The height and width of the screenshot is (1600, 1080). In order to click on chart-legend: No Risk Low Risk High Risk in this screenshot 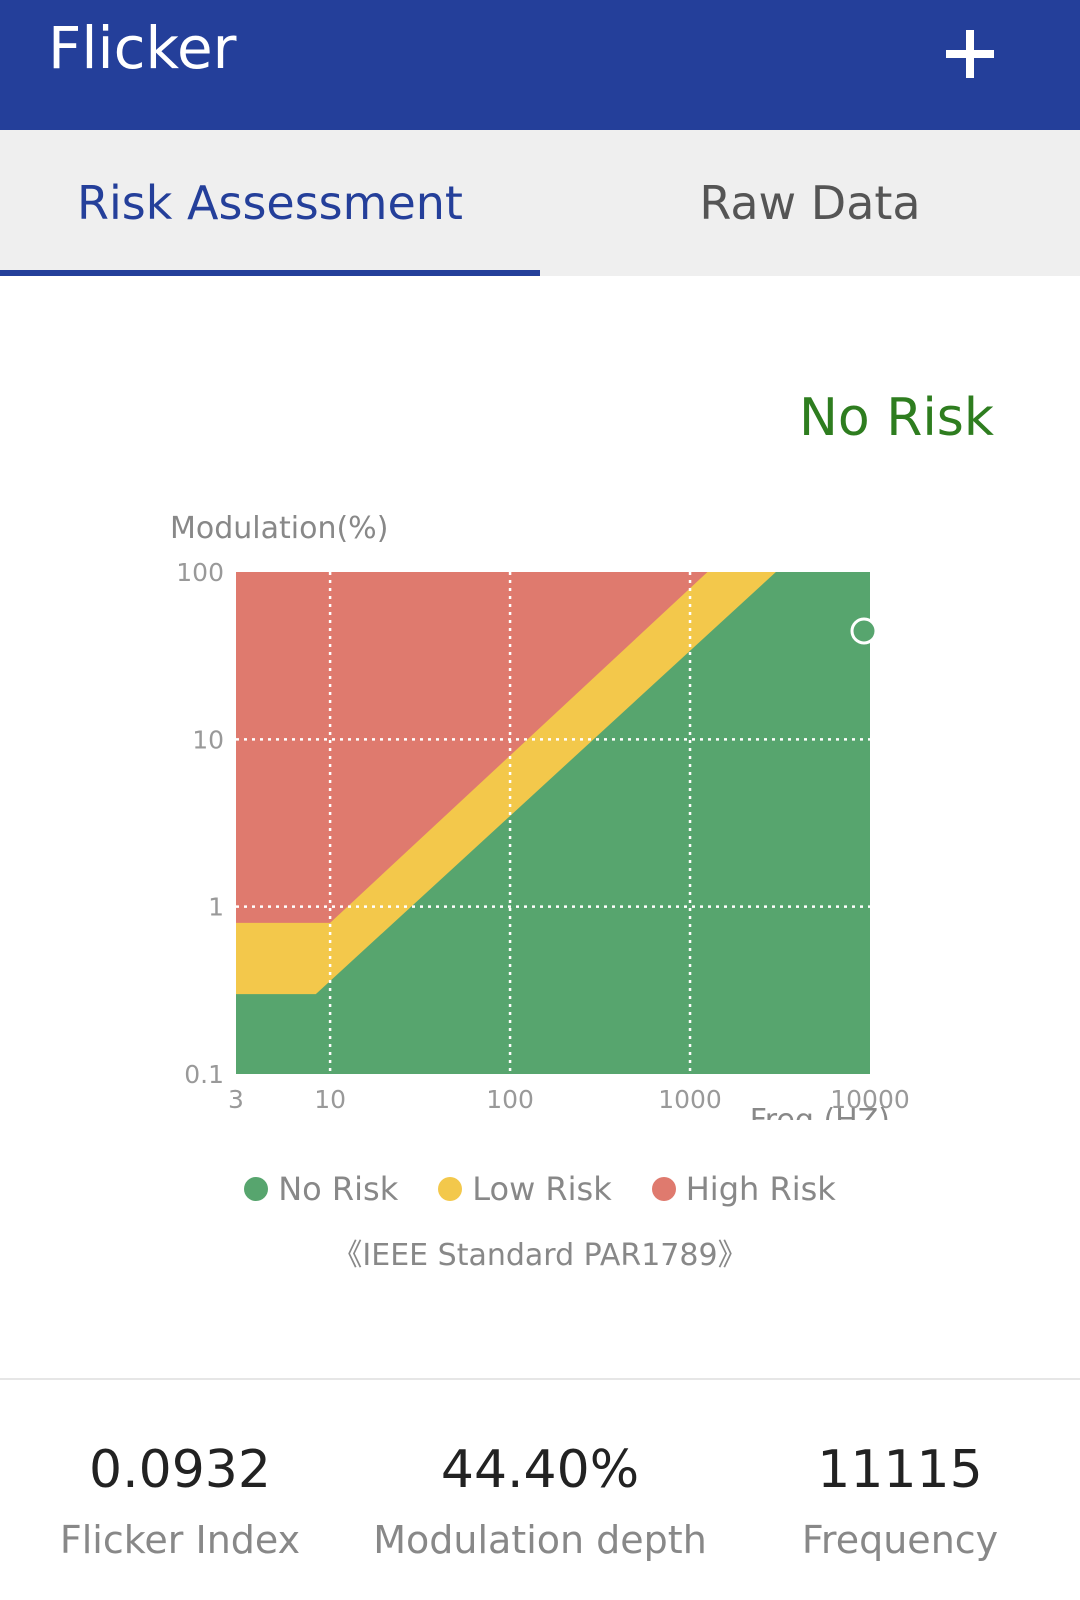, I will do `click(540, 1189)`.